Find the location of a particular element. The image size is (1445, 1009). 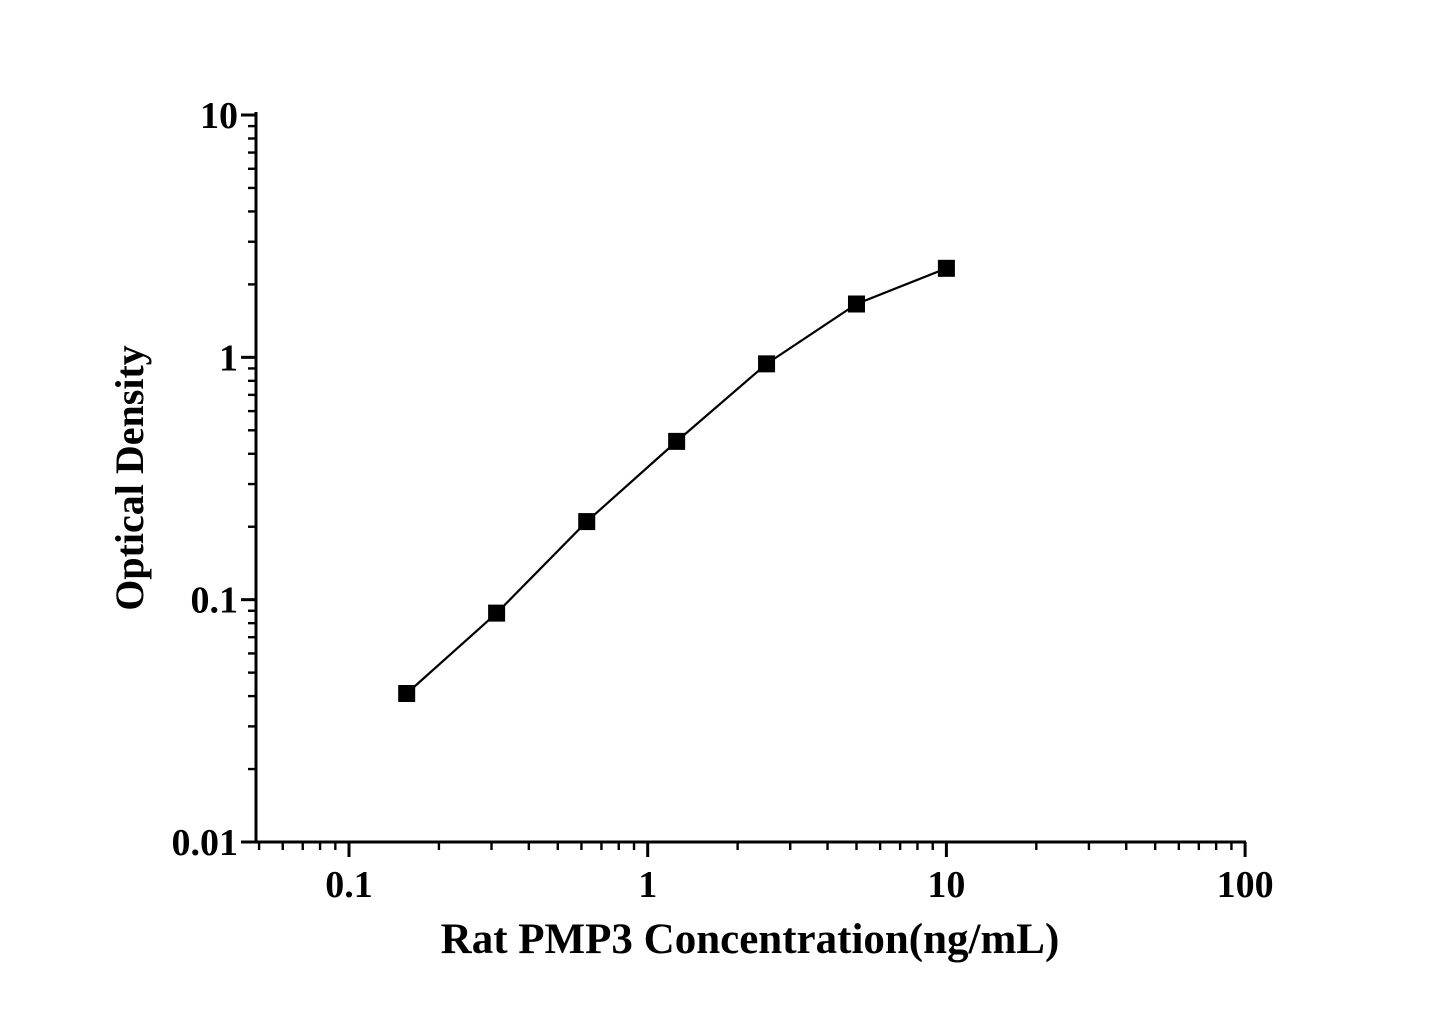

y-tick-label: 0.01 is located at coordinates (205, 843).